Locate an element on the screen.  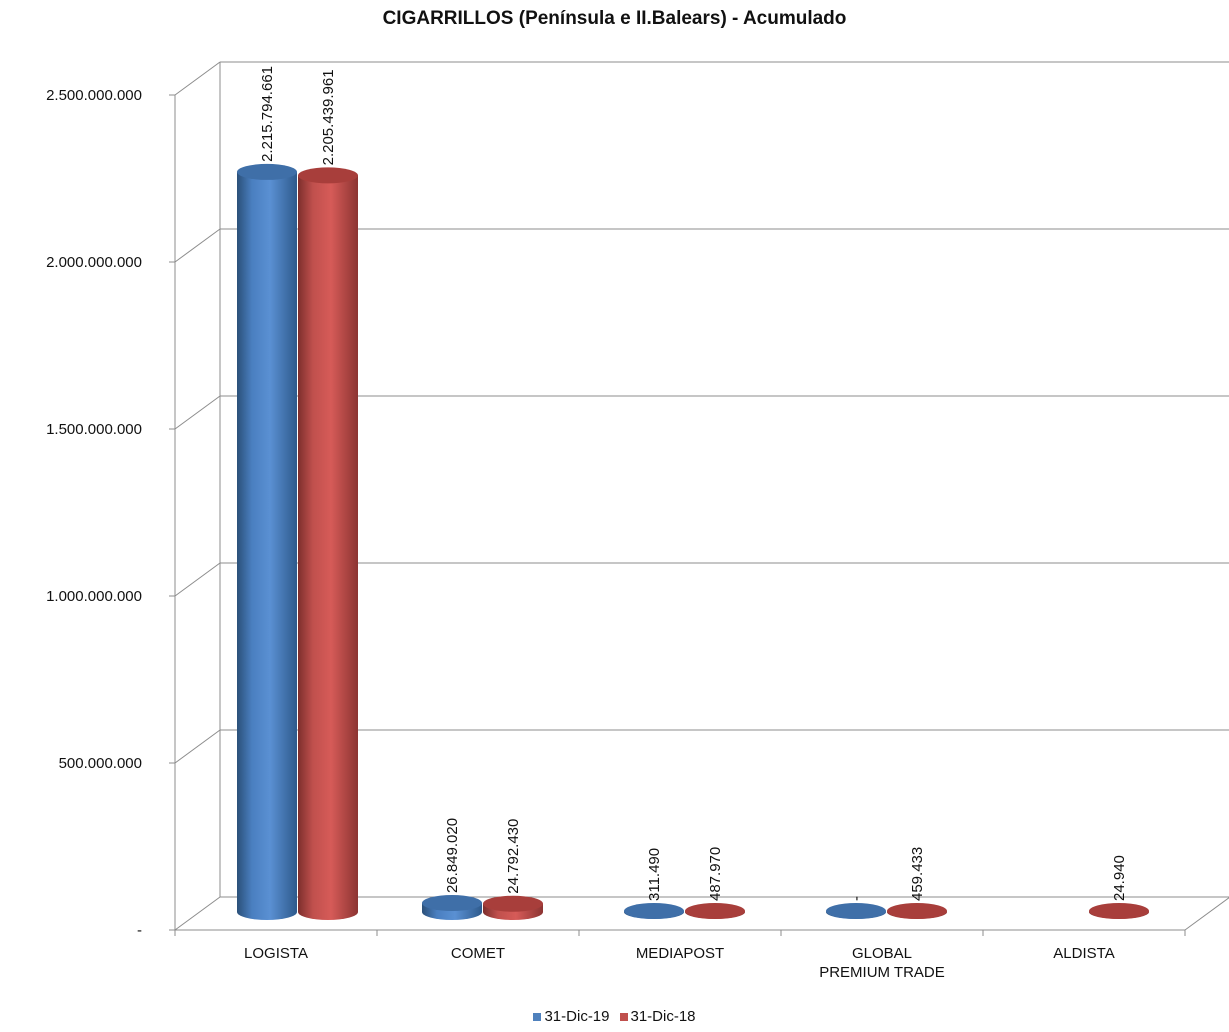
data-label: - is located at coordinates (856, 898).